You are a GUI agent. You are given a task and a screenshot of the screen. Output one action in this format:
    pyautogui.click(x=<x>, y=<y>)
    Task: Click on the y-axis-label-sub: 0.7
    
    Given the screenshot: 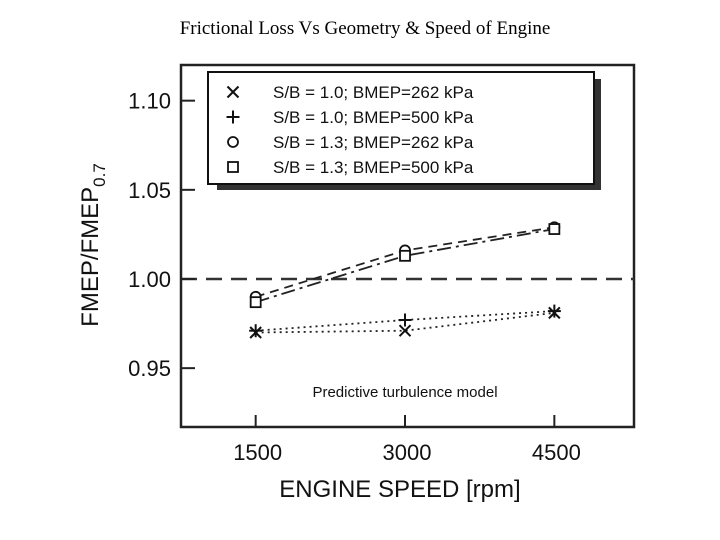 What is the action you would take?
    pyautogui.click(x=99, y=175)
    